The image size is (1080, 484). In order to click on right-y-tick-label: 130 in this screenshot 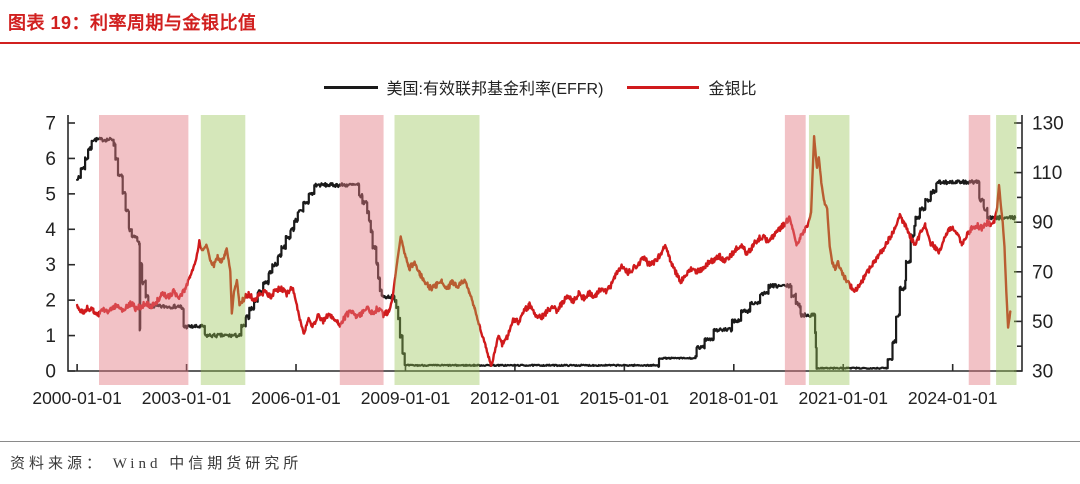, I will do `click(1048, 124)`.